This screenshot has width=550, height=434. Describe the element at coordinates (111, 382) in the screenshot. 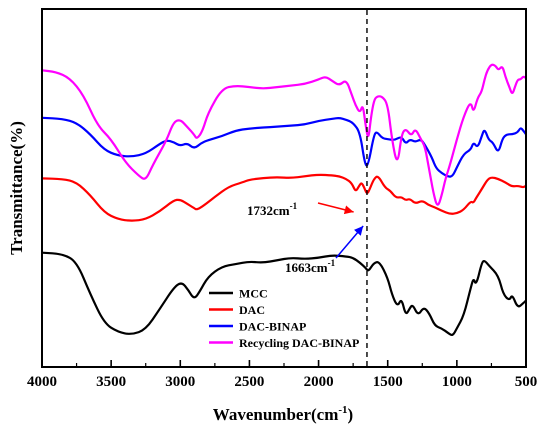

I see `x-tick-label: 3500` at that location.